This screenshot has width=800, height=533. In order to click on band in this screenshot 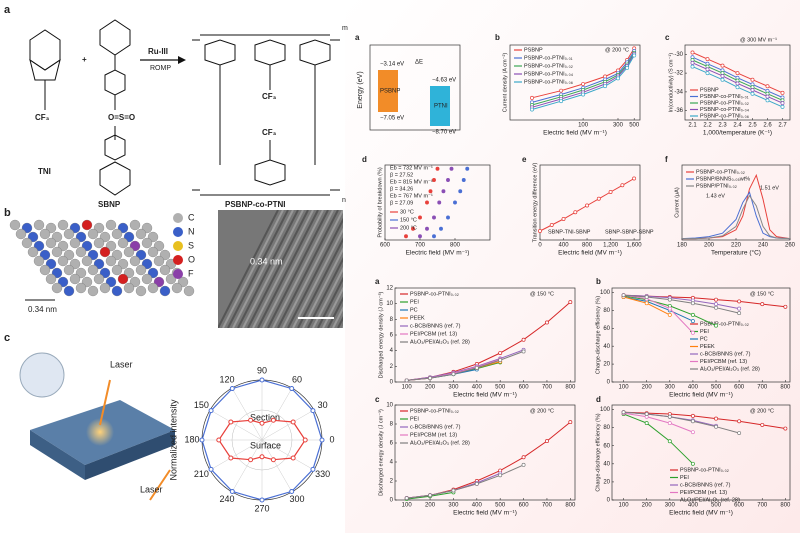, I will do `click(440, 106)`.